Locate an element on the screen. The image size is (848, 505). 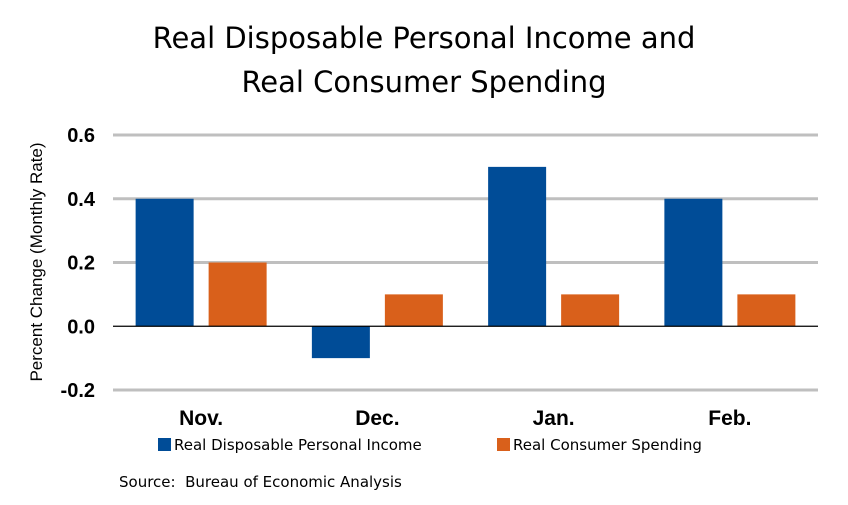
y-axis-label: Percent Change (Monthly Rate) is located at coordinates (36, 261).